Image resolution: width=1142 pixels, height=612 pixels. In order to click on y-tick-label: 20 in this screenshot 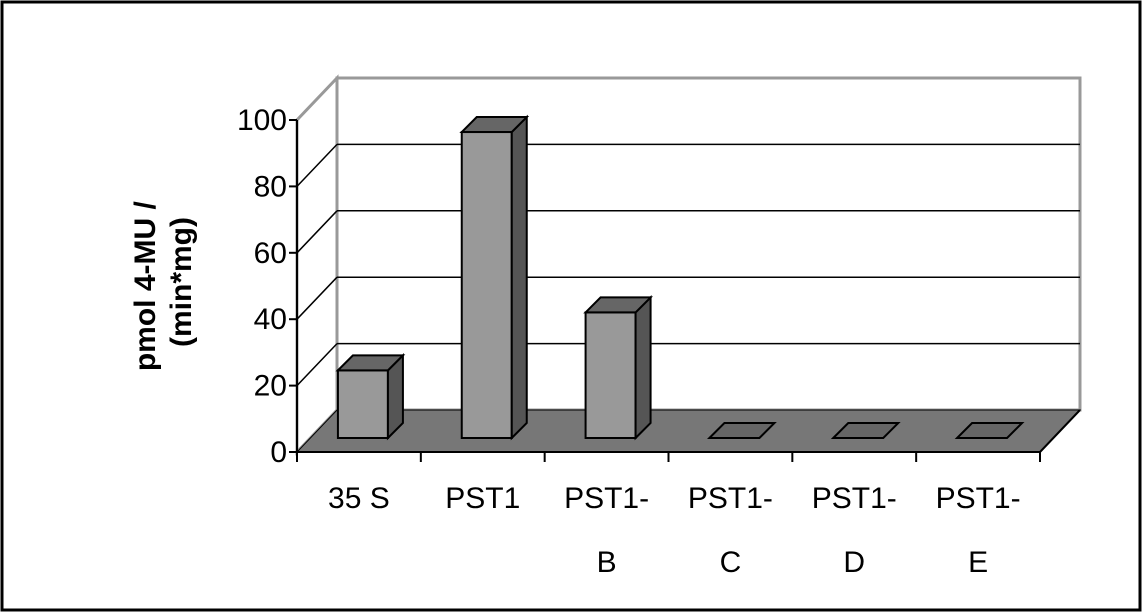, I will do `click(270, 386)`.